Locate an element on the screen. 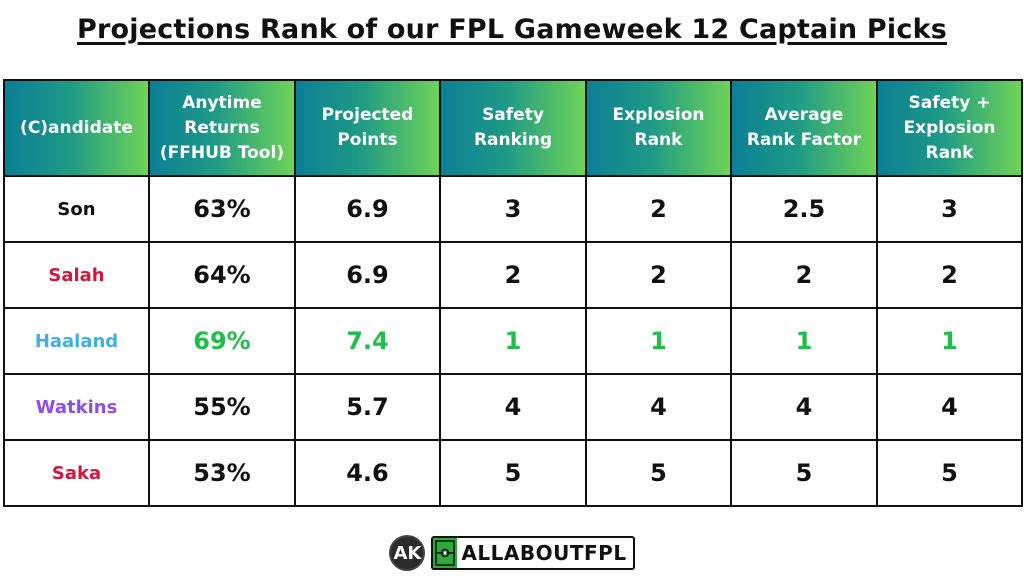 Image resolution: width=1024 pixels, height=576 pixels. safety-explosion-rank-cell: 1 is located at coordinates (949, 341).